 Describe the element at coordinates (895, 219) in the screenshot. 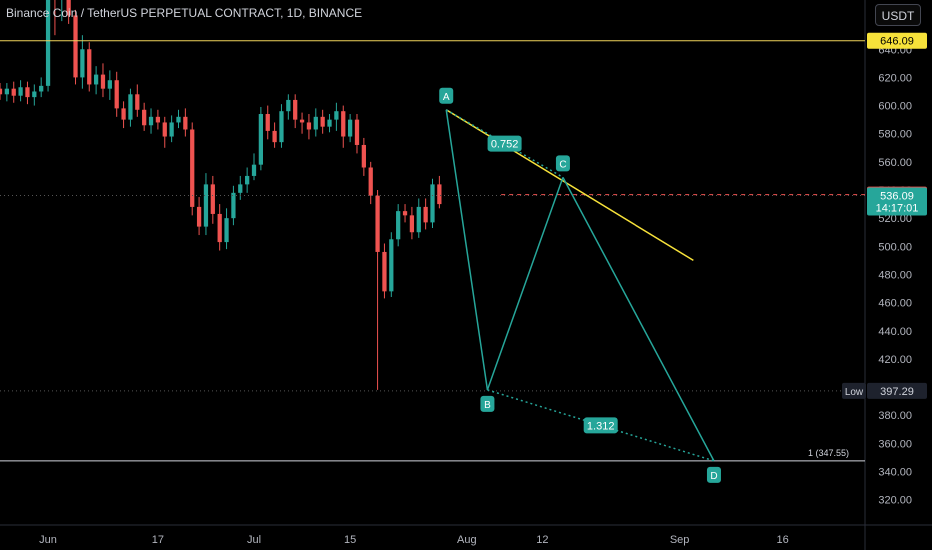

I see `price-tick-label: 520.00` at that location.